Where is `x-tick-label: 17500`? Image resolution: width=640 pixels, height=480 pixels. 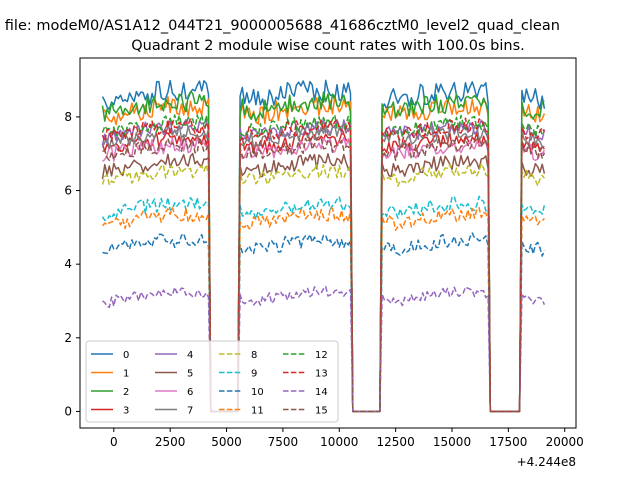
x-tick-label: 17500 is located at coordinates (508, 442).